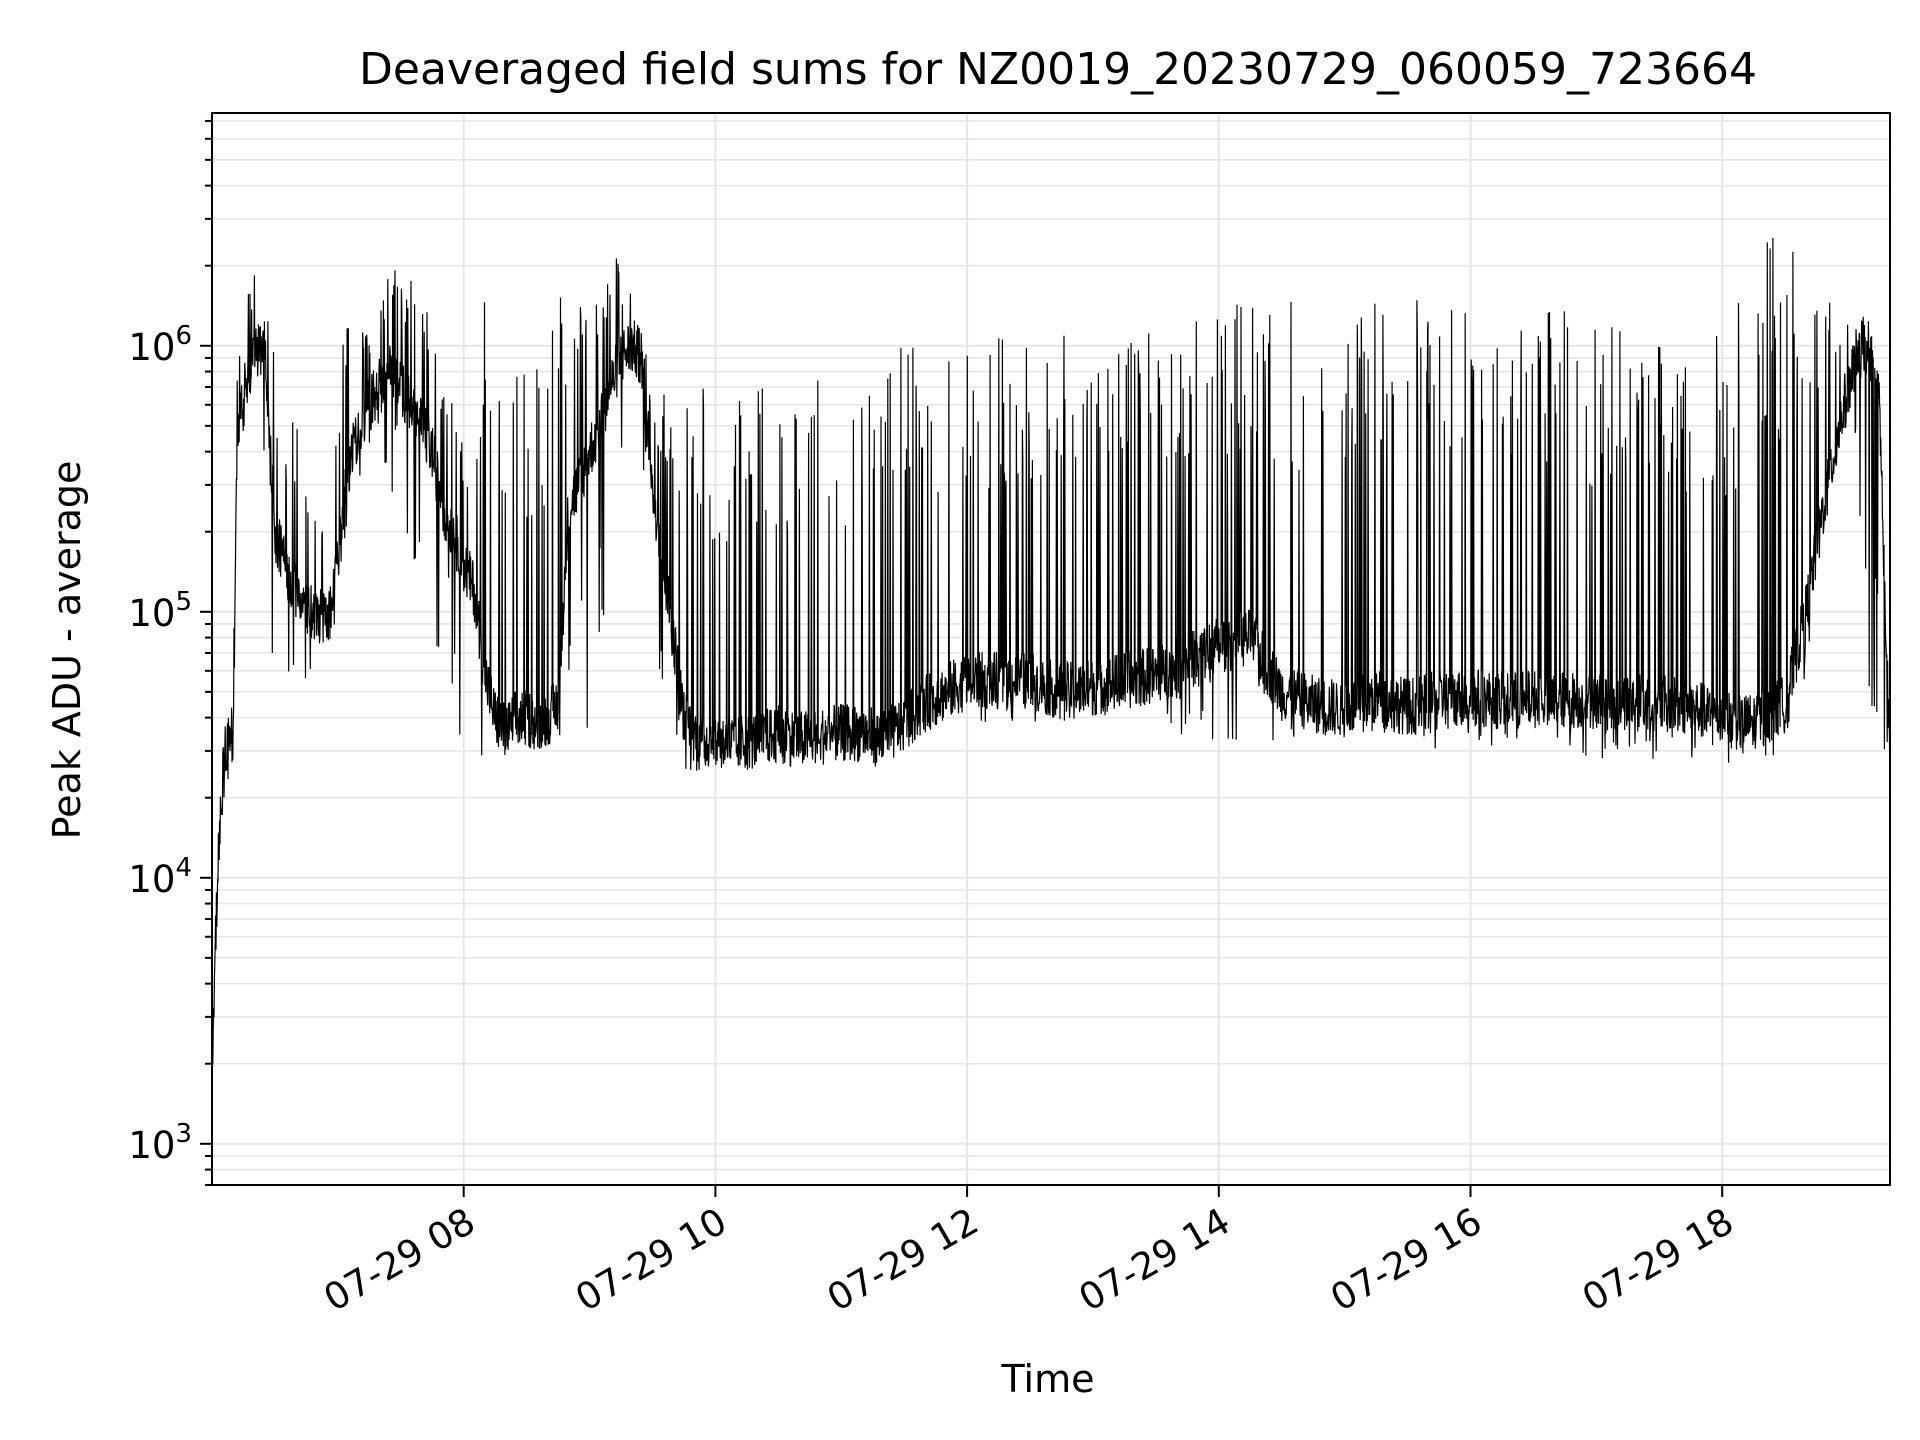 This screenshot has height=1440, width=1920. What do you see at coordinates (160, 345) in the screenshot?
I see `y-tick-label: 106` at bounding box center [160, 345].